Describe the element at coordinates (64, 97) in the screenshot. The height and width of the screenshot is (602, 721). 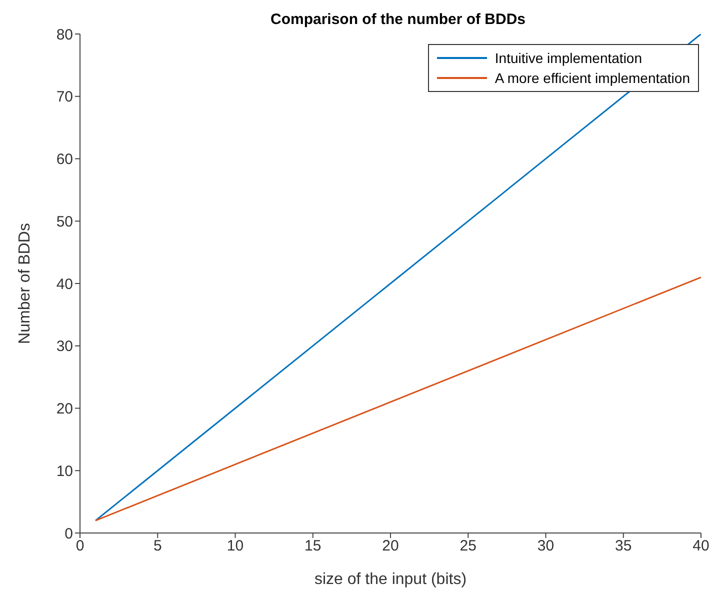
I see `y-tick-label: 70` at that location.